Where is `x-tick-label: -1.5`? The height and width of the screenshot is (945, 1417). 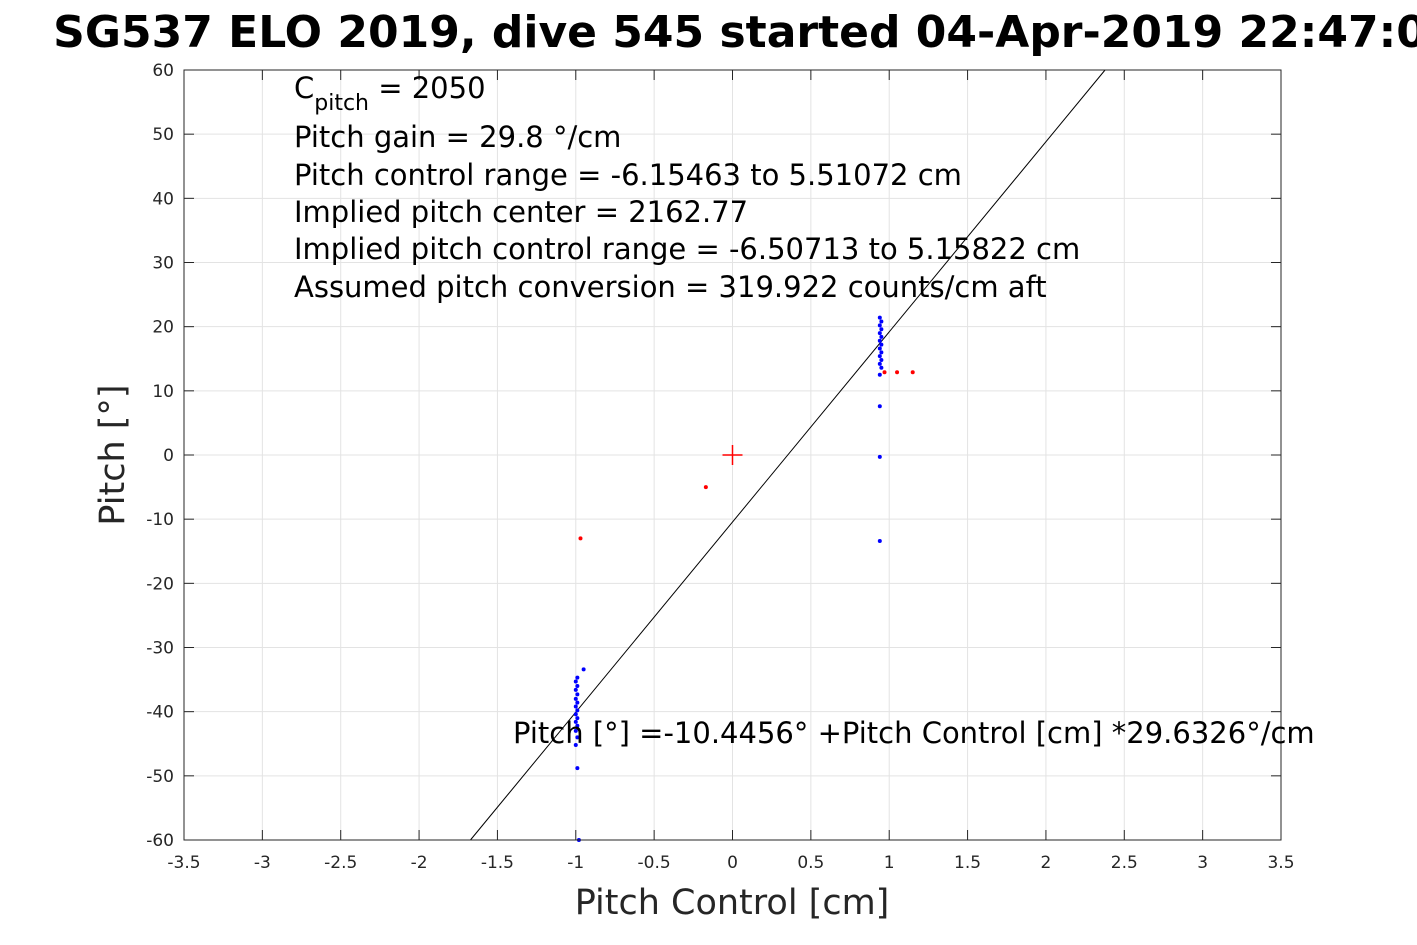
x-tick-label: -1.5 is located at coordinates (497, 863).